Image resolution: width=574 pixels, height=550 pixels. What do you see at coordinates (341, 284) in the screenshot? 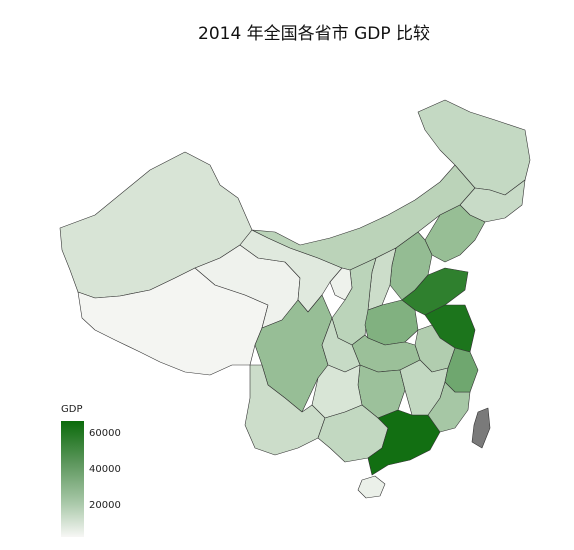
I see `region-ningxia` at bounding box center [341, 284].